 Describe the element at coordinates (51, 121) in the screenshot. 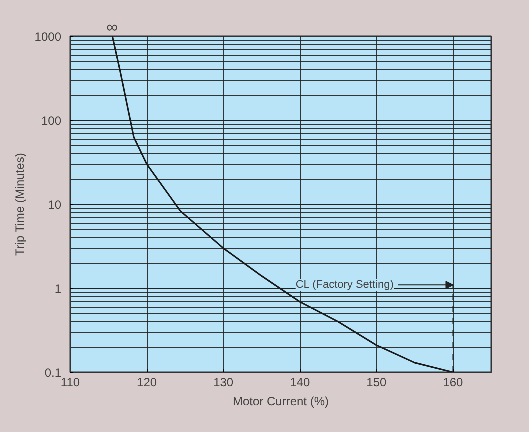

I see `y-tick-label: 100` at that location.